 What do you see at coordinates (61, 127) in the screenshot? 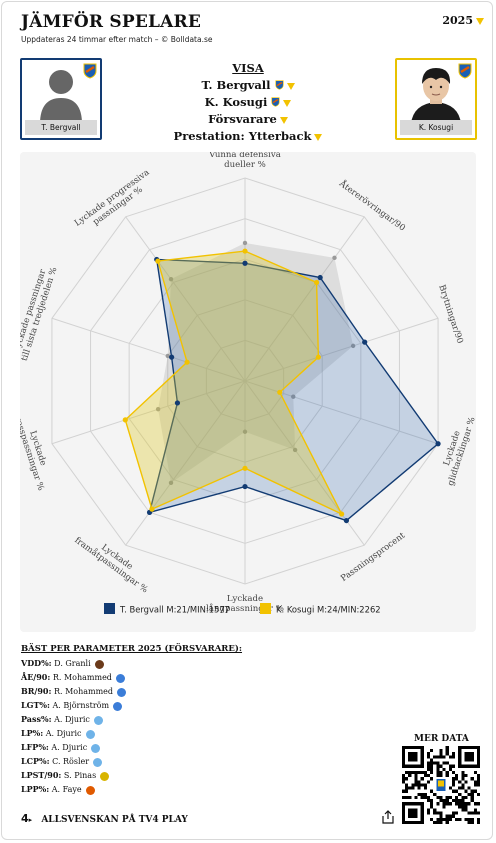
I see `player1-name: T. Bergvall` at bounding box center [61, 127].